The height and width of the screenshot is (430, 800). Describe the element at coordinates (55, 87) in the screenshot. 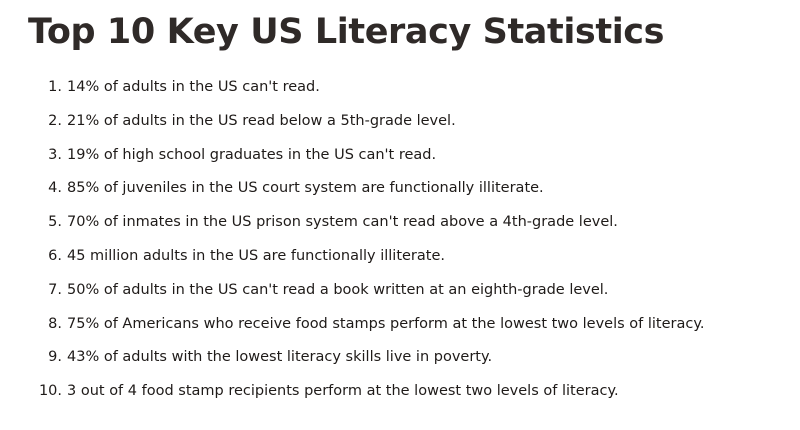

I see `list-item-number: 1.` at that location.